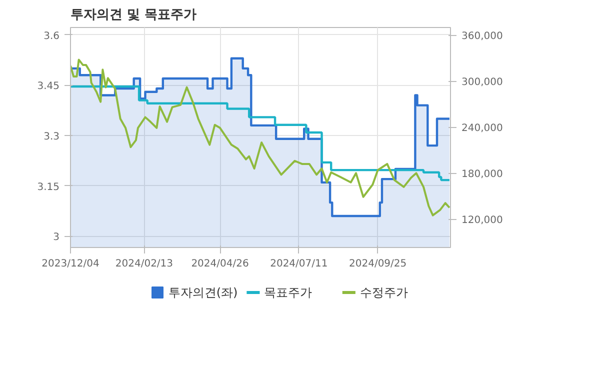 This screenshot has height=392, width=606. What do you see at coordinates (220, 264) in the screenshot?
I see `x-tick-label: 2024/04/26` at bounding box center [220, 264].